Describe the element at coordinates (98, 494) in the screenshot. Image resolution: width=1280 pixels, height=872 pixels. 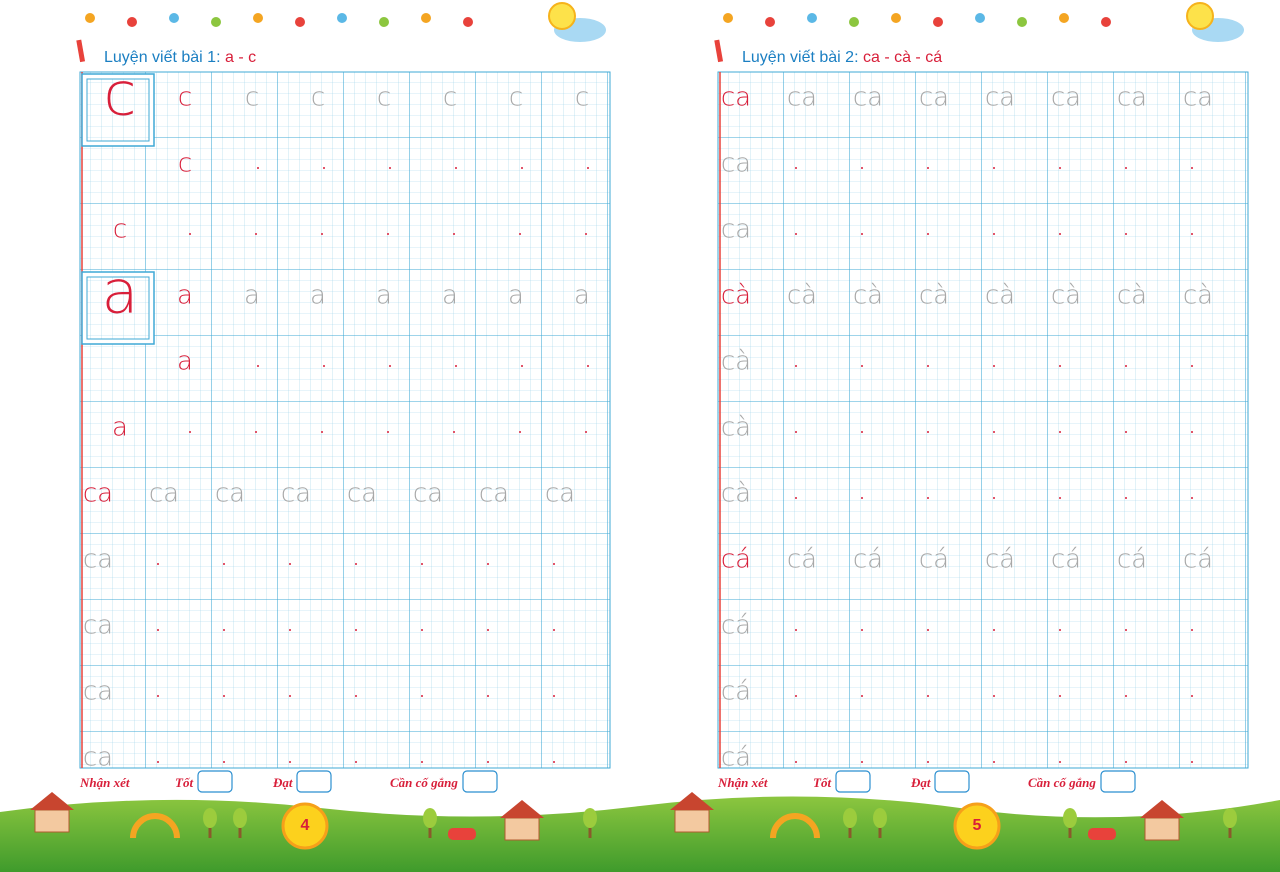
I see `model-letter: ca` at that location.